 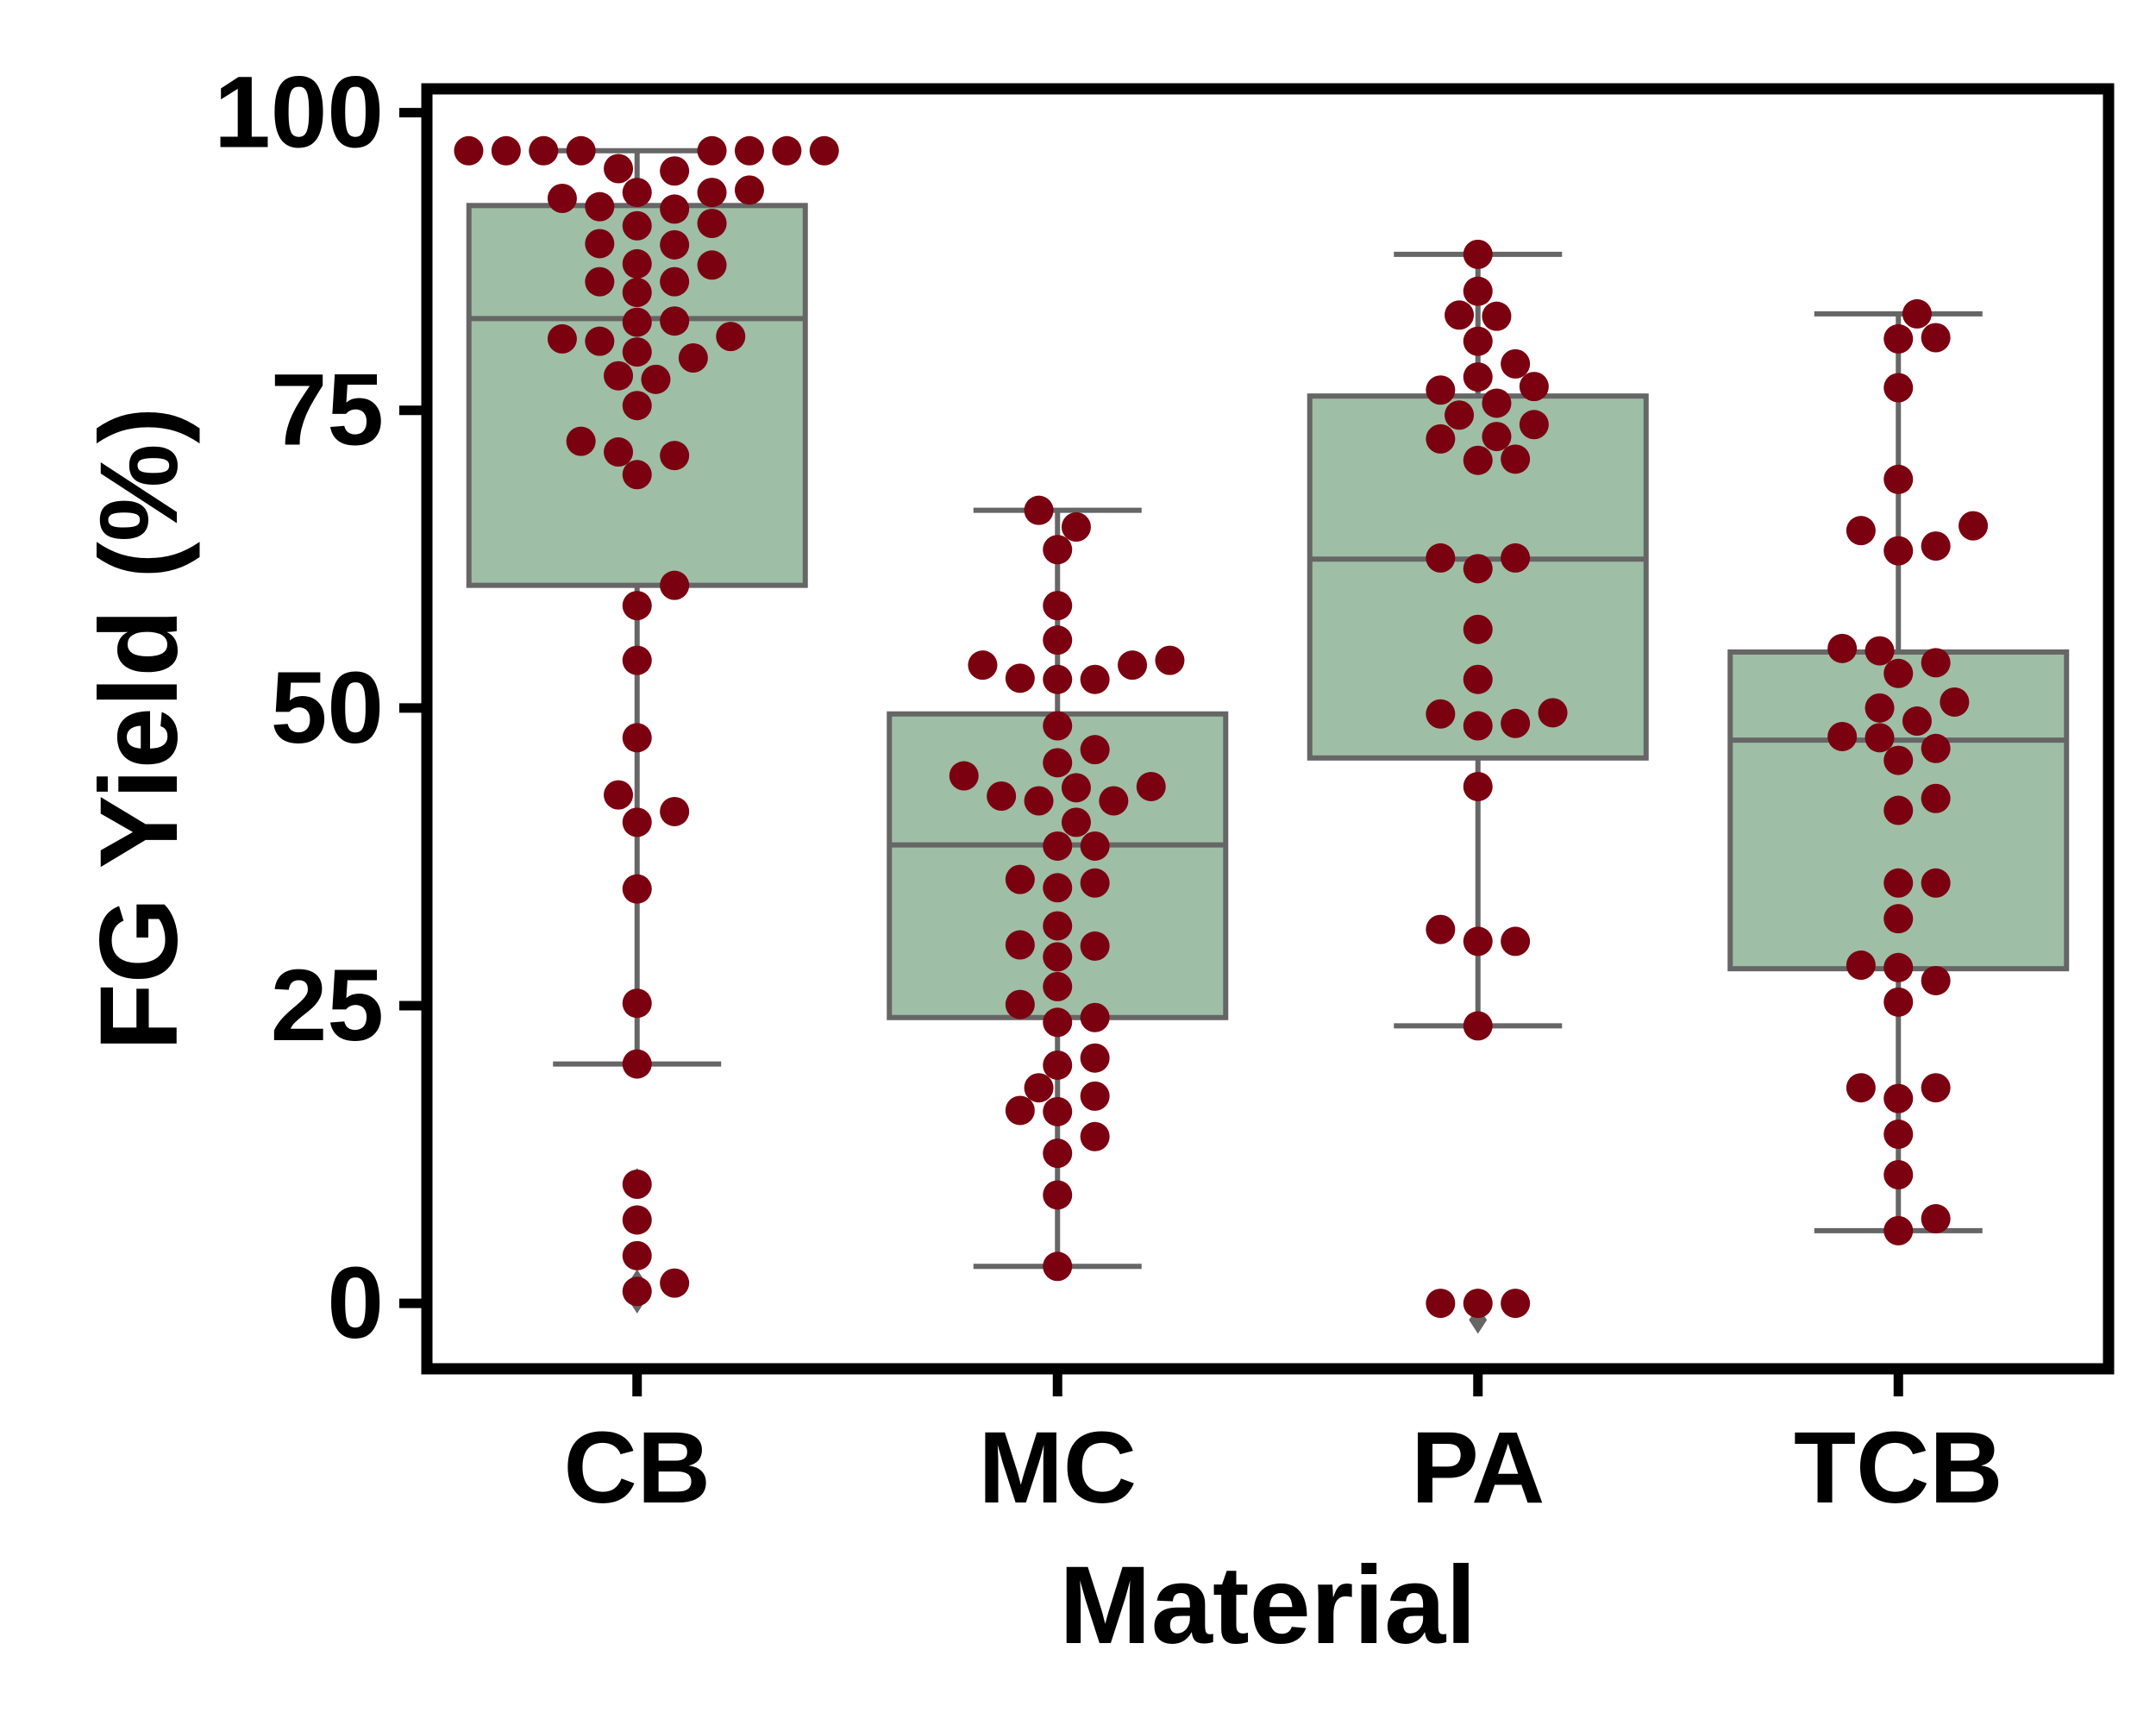 I want to click on x-tick-label: PA, so click(x=1478, y=1468).